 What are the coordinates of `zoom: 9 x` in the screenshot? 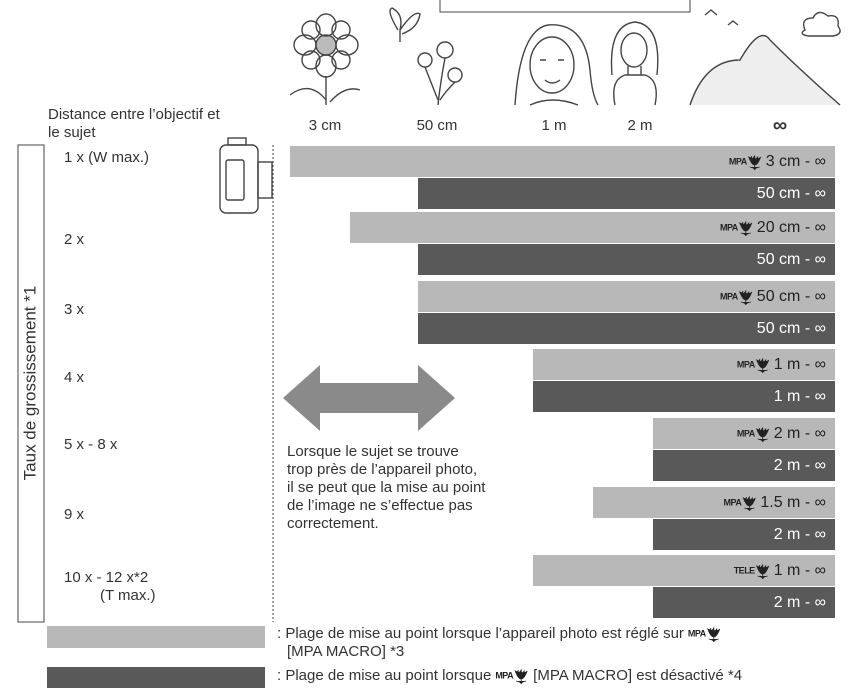 It's located at (74, 514).